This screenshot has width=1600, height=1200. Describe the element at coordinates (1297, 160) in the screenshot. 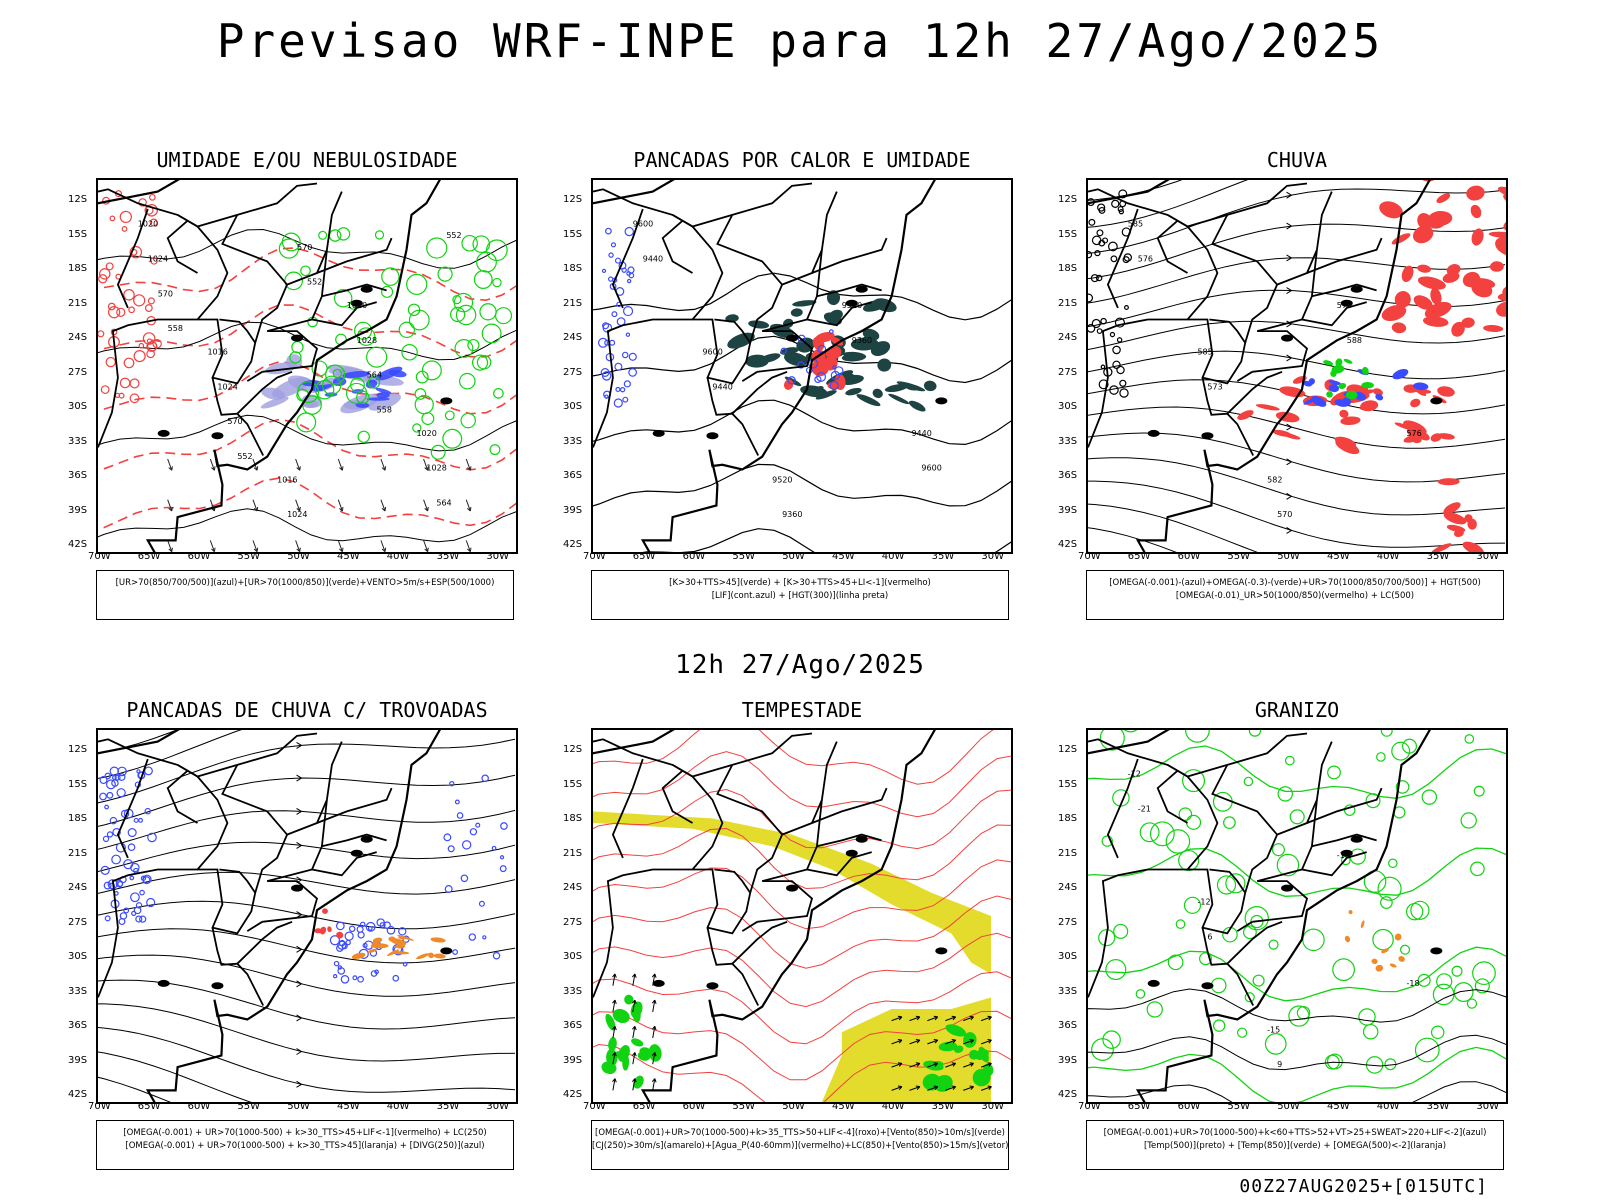

I see `panel-title-chuva: CHUVA` at that location.